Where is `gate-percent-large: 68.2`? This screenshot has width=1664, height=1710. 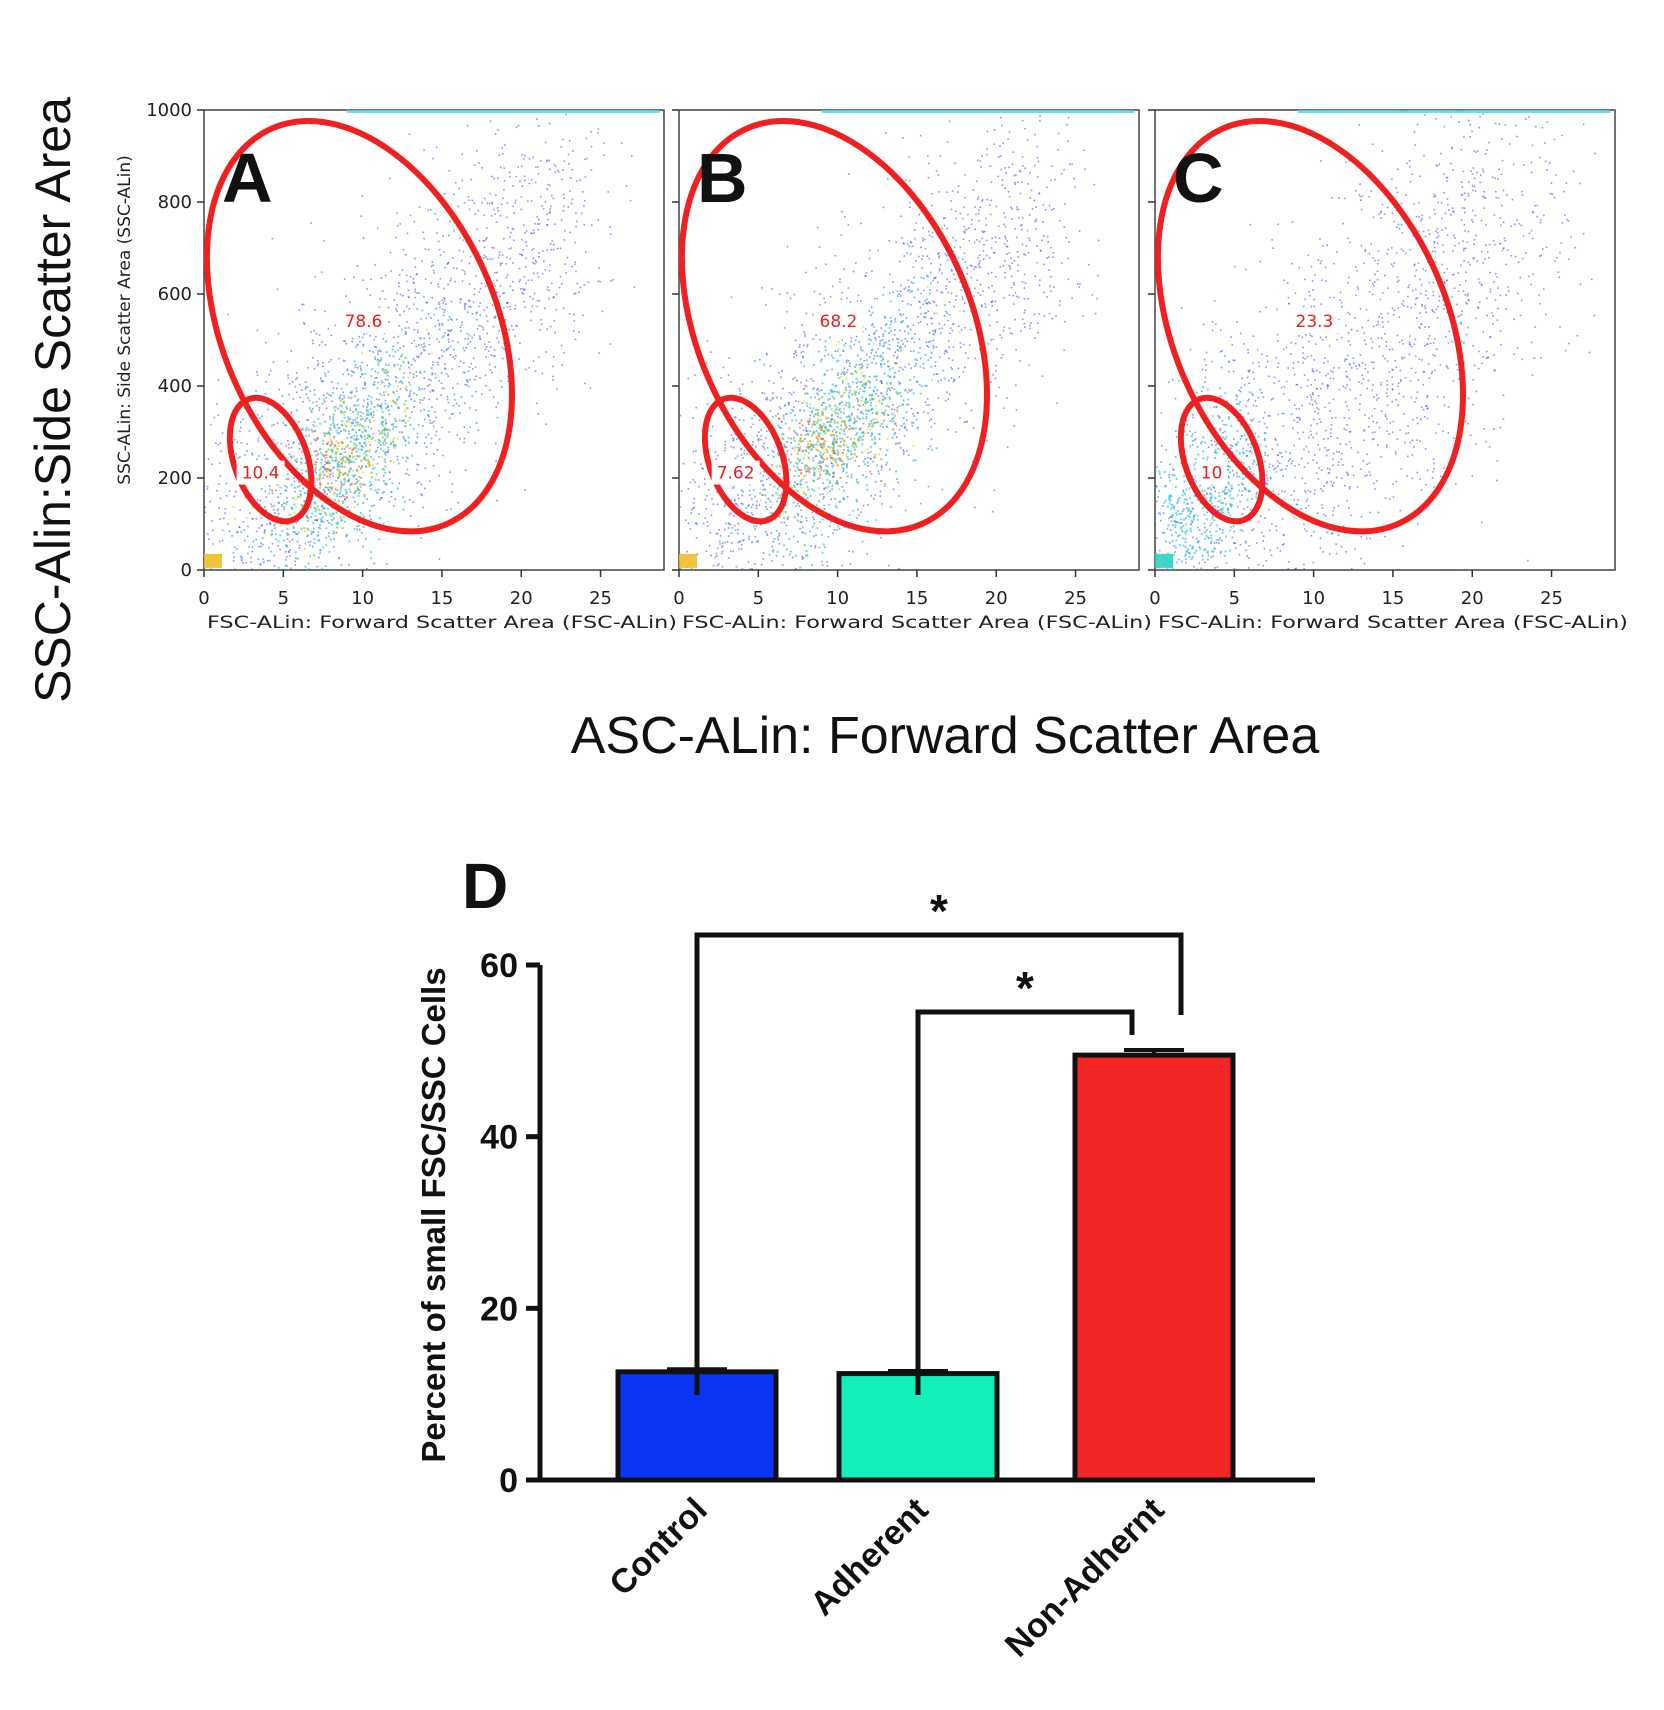 gate-percent-large: 68.2 is located at coordinates (839, 322).